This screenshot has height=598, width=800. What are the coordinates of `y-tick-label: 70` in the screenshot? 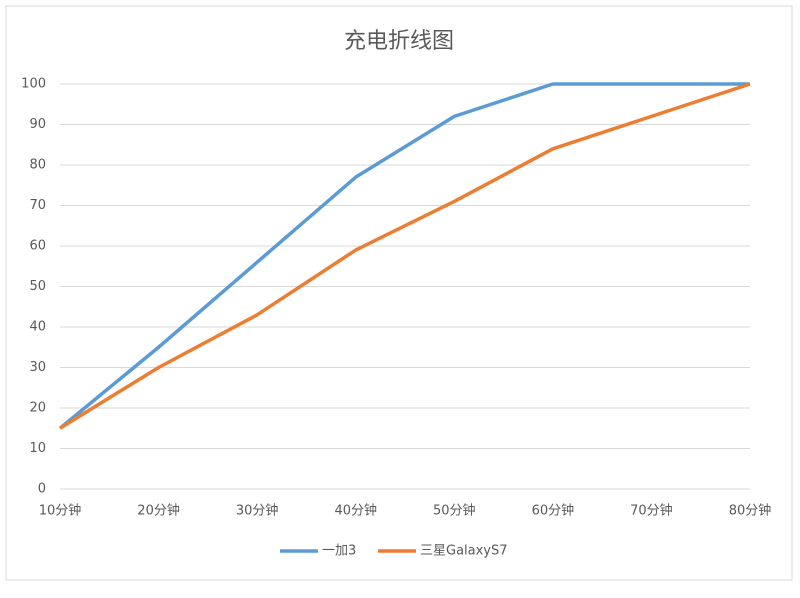 It's located at (37, 205).